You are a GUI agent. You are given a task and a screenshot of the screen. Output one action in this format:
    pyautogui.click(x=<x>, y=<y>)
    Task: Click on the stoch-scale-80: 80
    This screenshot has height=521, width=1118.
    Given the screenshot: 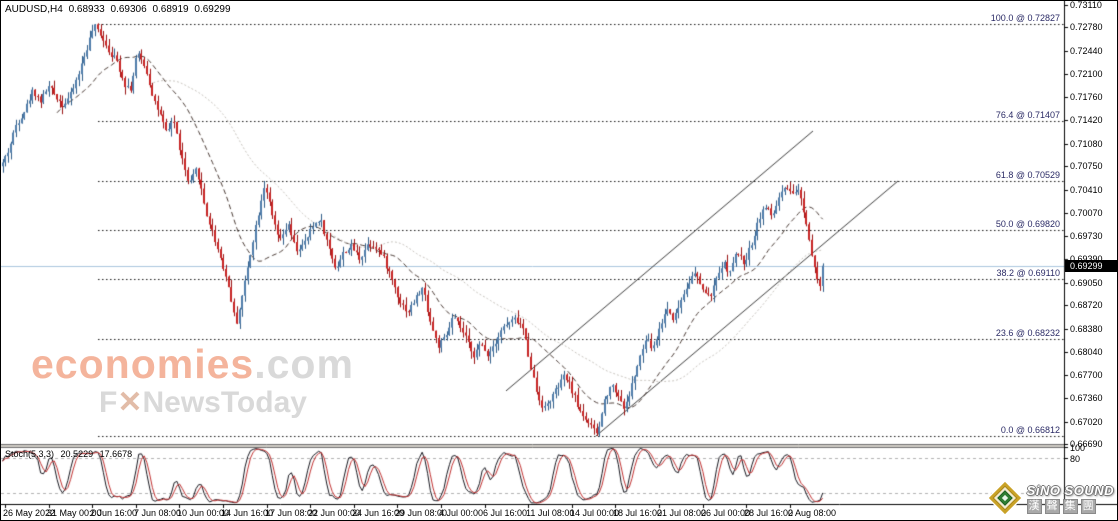 What is the action you would take?
    pyautogui.click(x=1075, y=459)
    